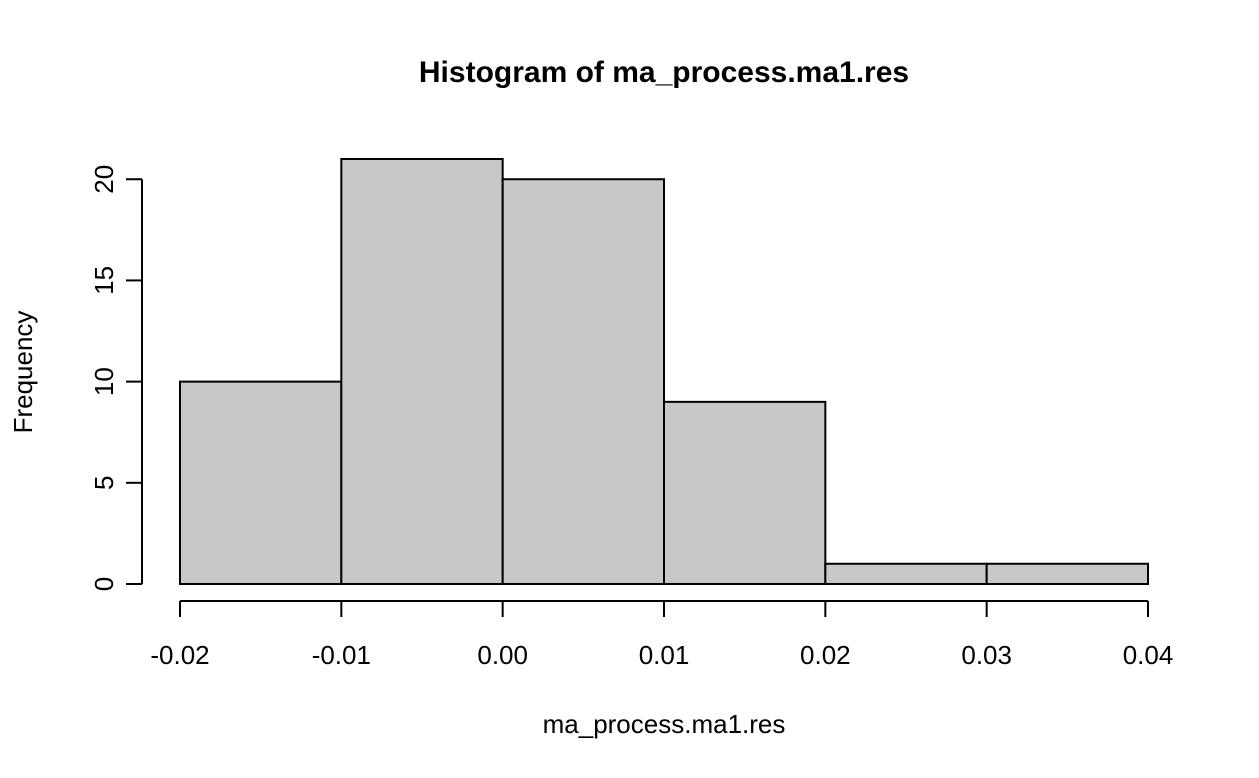  Describe the element at coordinates (664, 72) in the screenshot. I see `chart-title: Histogram of ma_process.ma1.res` at that location.